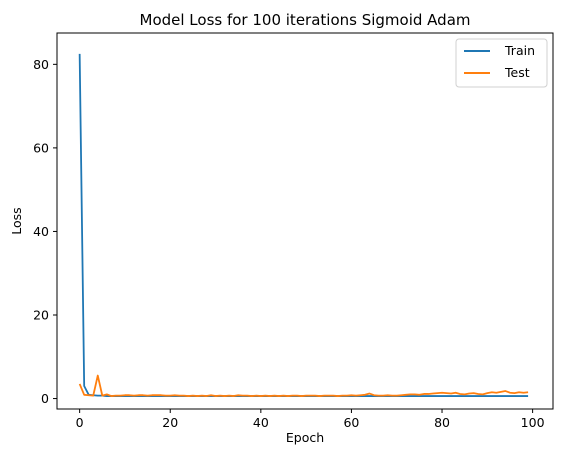 The width and height of the screenshot is (562, 455). Describe the element at coordinates (517, 72) in the screenshot. I see `legend-label-test: Test` at that location.